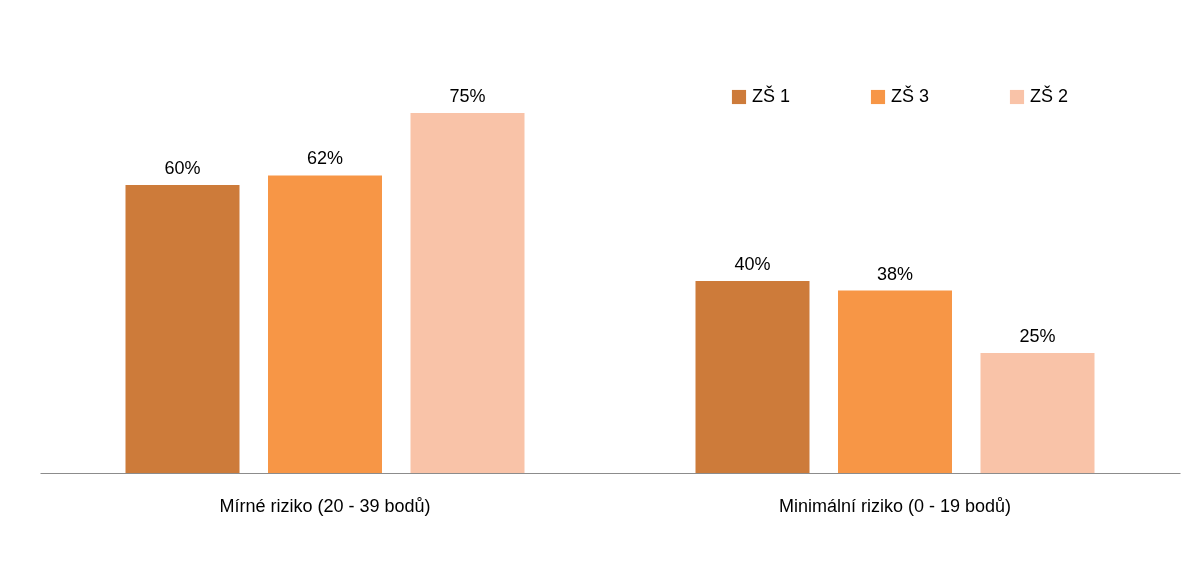  What do you see at coordinates (910, 95) in the screenshot?
I see `legend-label: ZŠ 3` at bounding box center [910, 95].